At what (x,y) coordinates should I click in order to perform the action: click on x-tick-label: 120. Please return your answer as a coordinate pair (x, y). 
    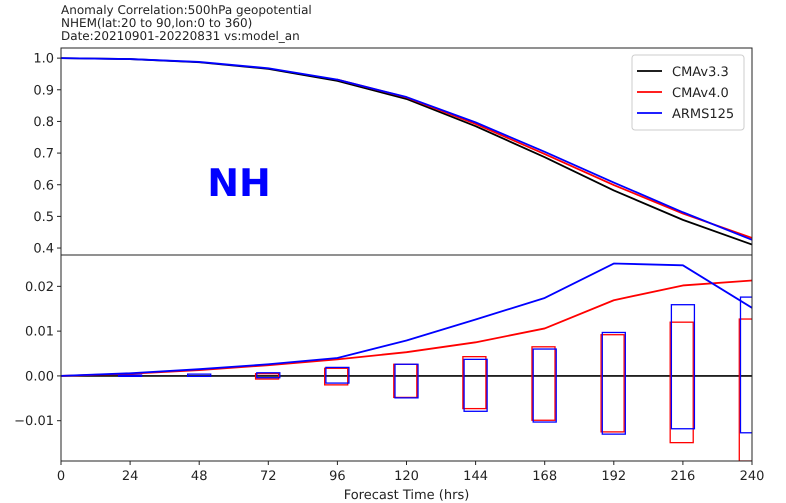
    Looking at the image, I should click on (406, 476).